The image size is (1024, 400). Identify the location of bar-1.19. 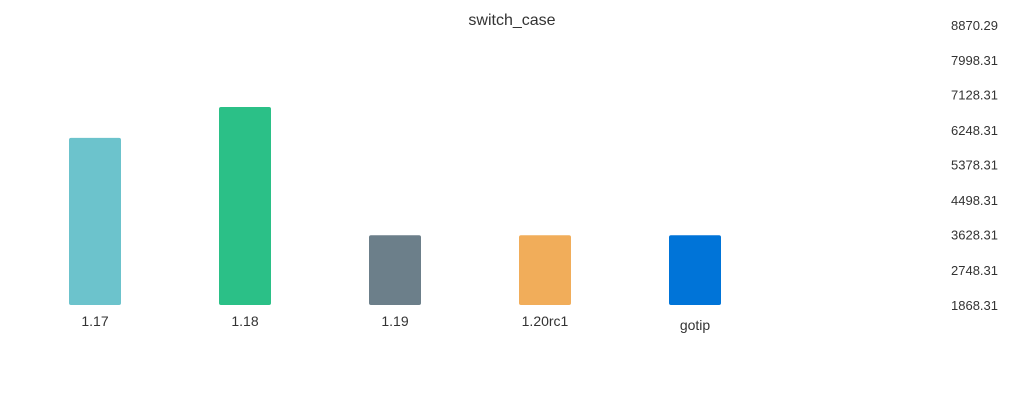
(395, 270).